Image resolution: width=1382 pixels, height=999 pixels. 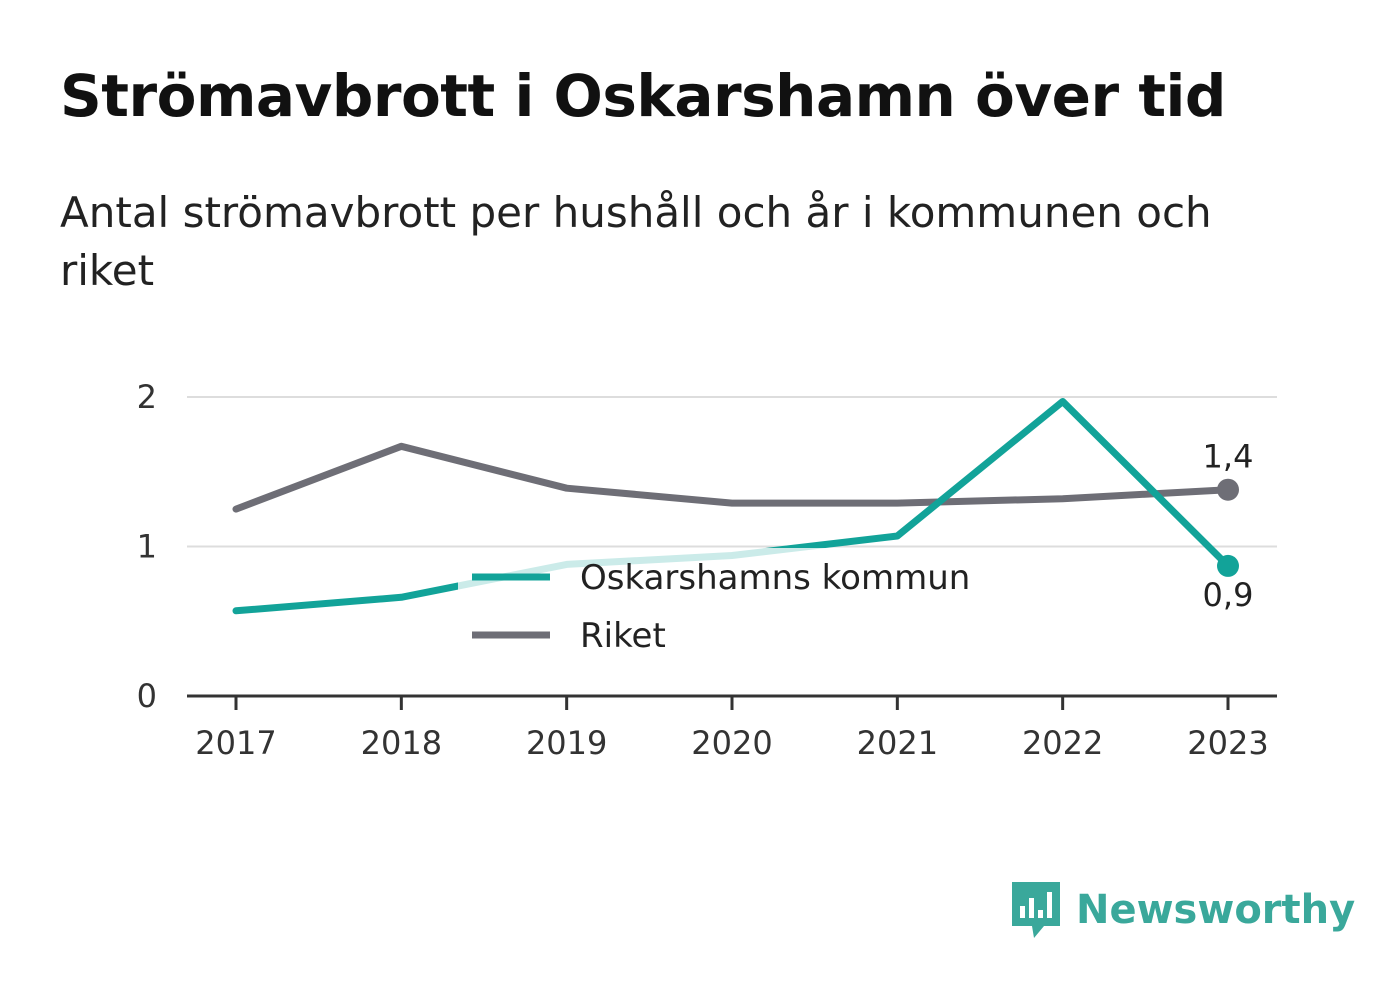 What do you see at coordinates (401, 743) in the screenshot?
I see `x-tick-label: 2018` at bounding box center [401, 743].